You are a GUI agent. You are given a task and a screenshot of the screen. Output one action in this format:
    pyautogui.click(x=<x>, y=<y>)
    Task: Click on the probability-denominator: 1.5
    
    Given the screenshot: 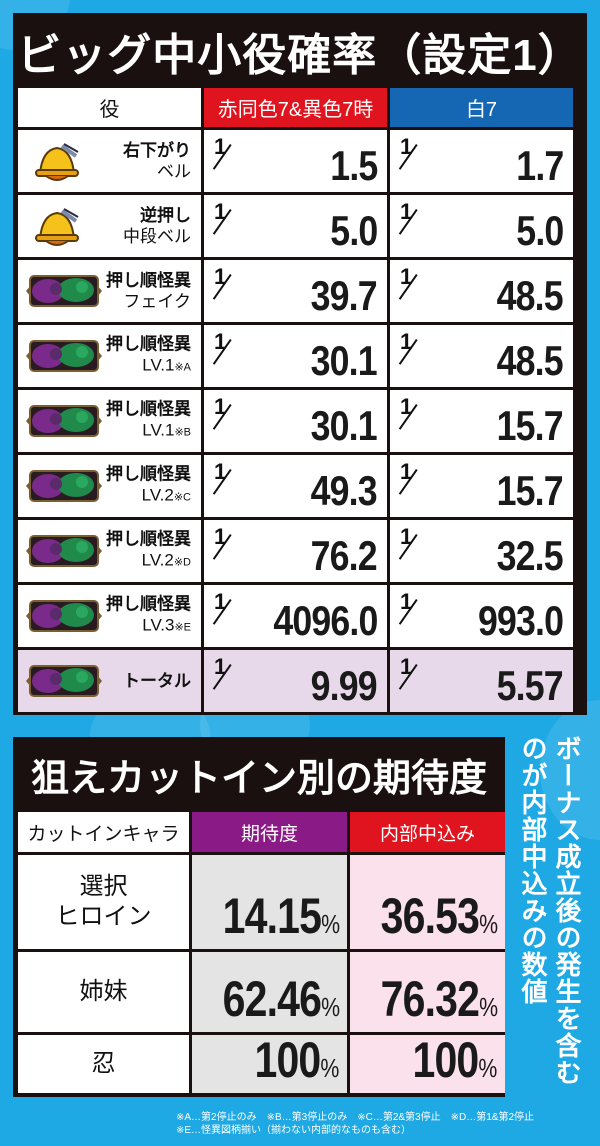 What is the action you would take?
    pyautogui.click(x=353, y=165)
    